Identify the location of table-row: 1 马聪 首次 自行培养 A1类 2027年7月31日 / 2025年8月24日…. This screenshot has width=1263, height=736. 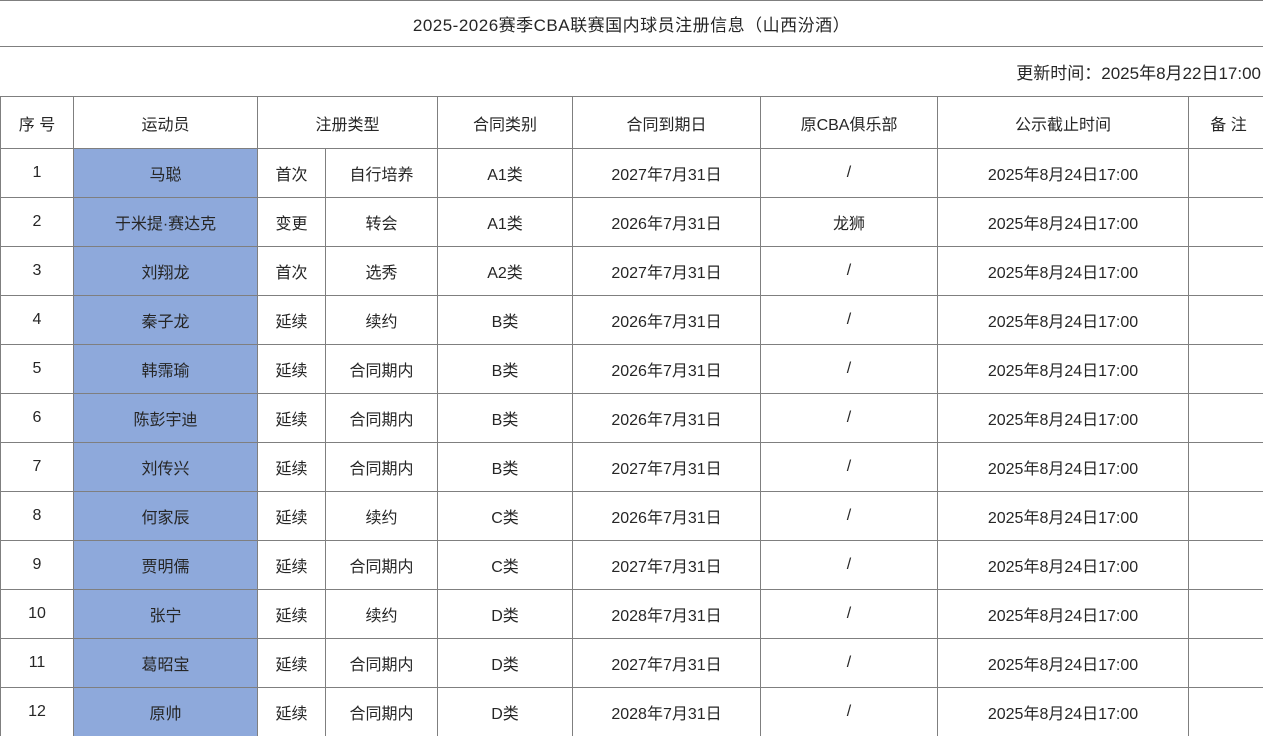
(631, 173).